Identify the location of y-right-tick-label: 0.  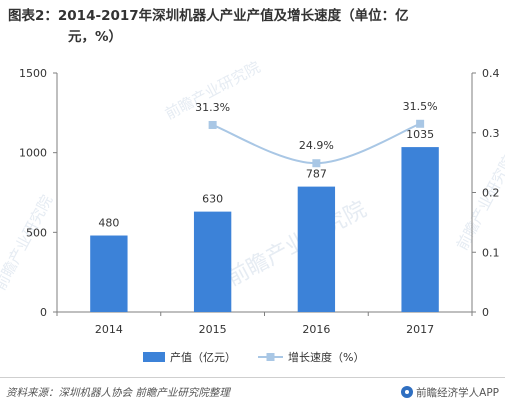
(485, 312).